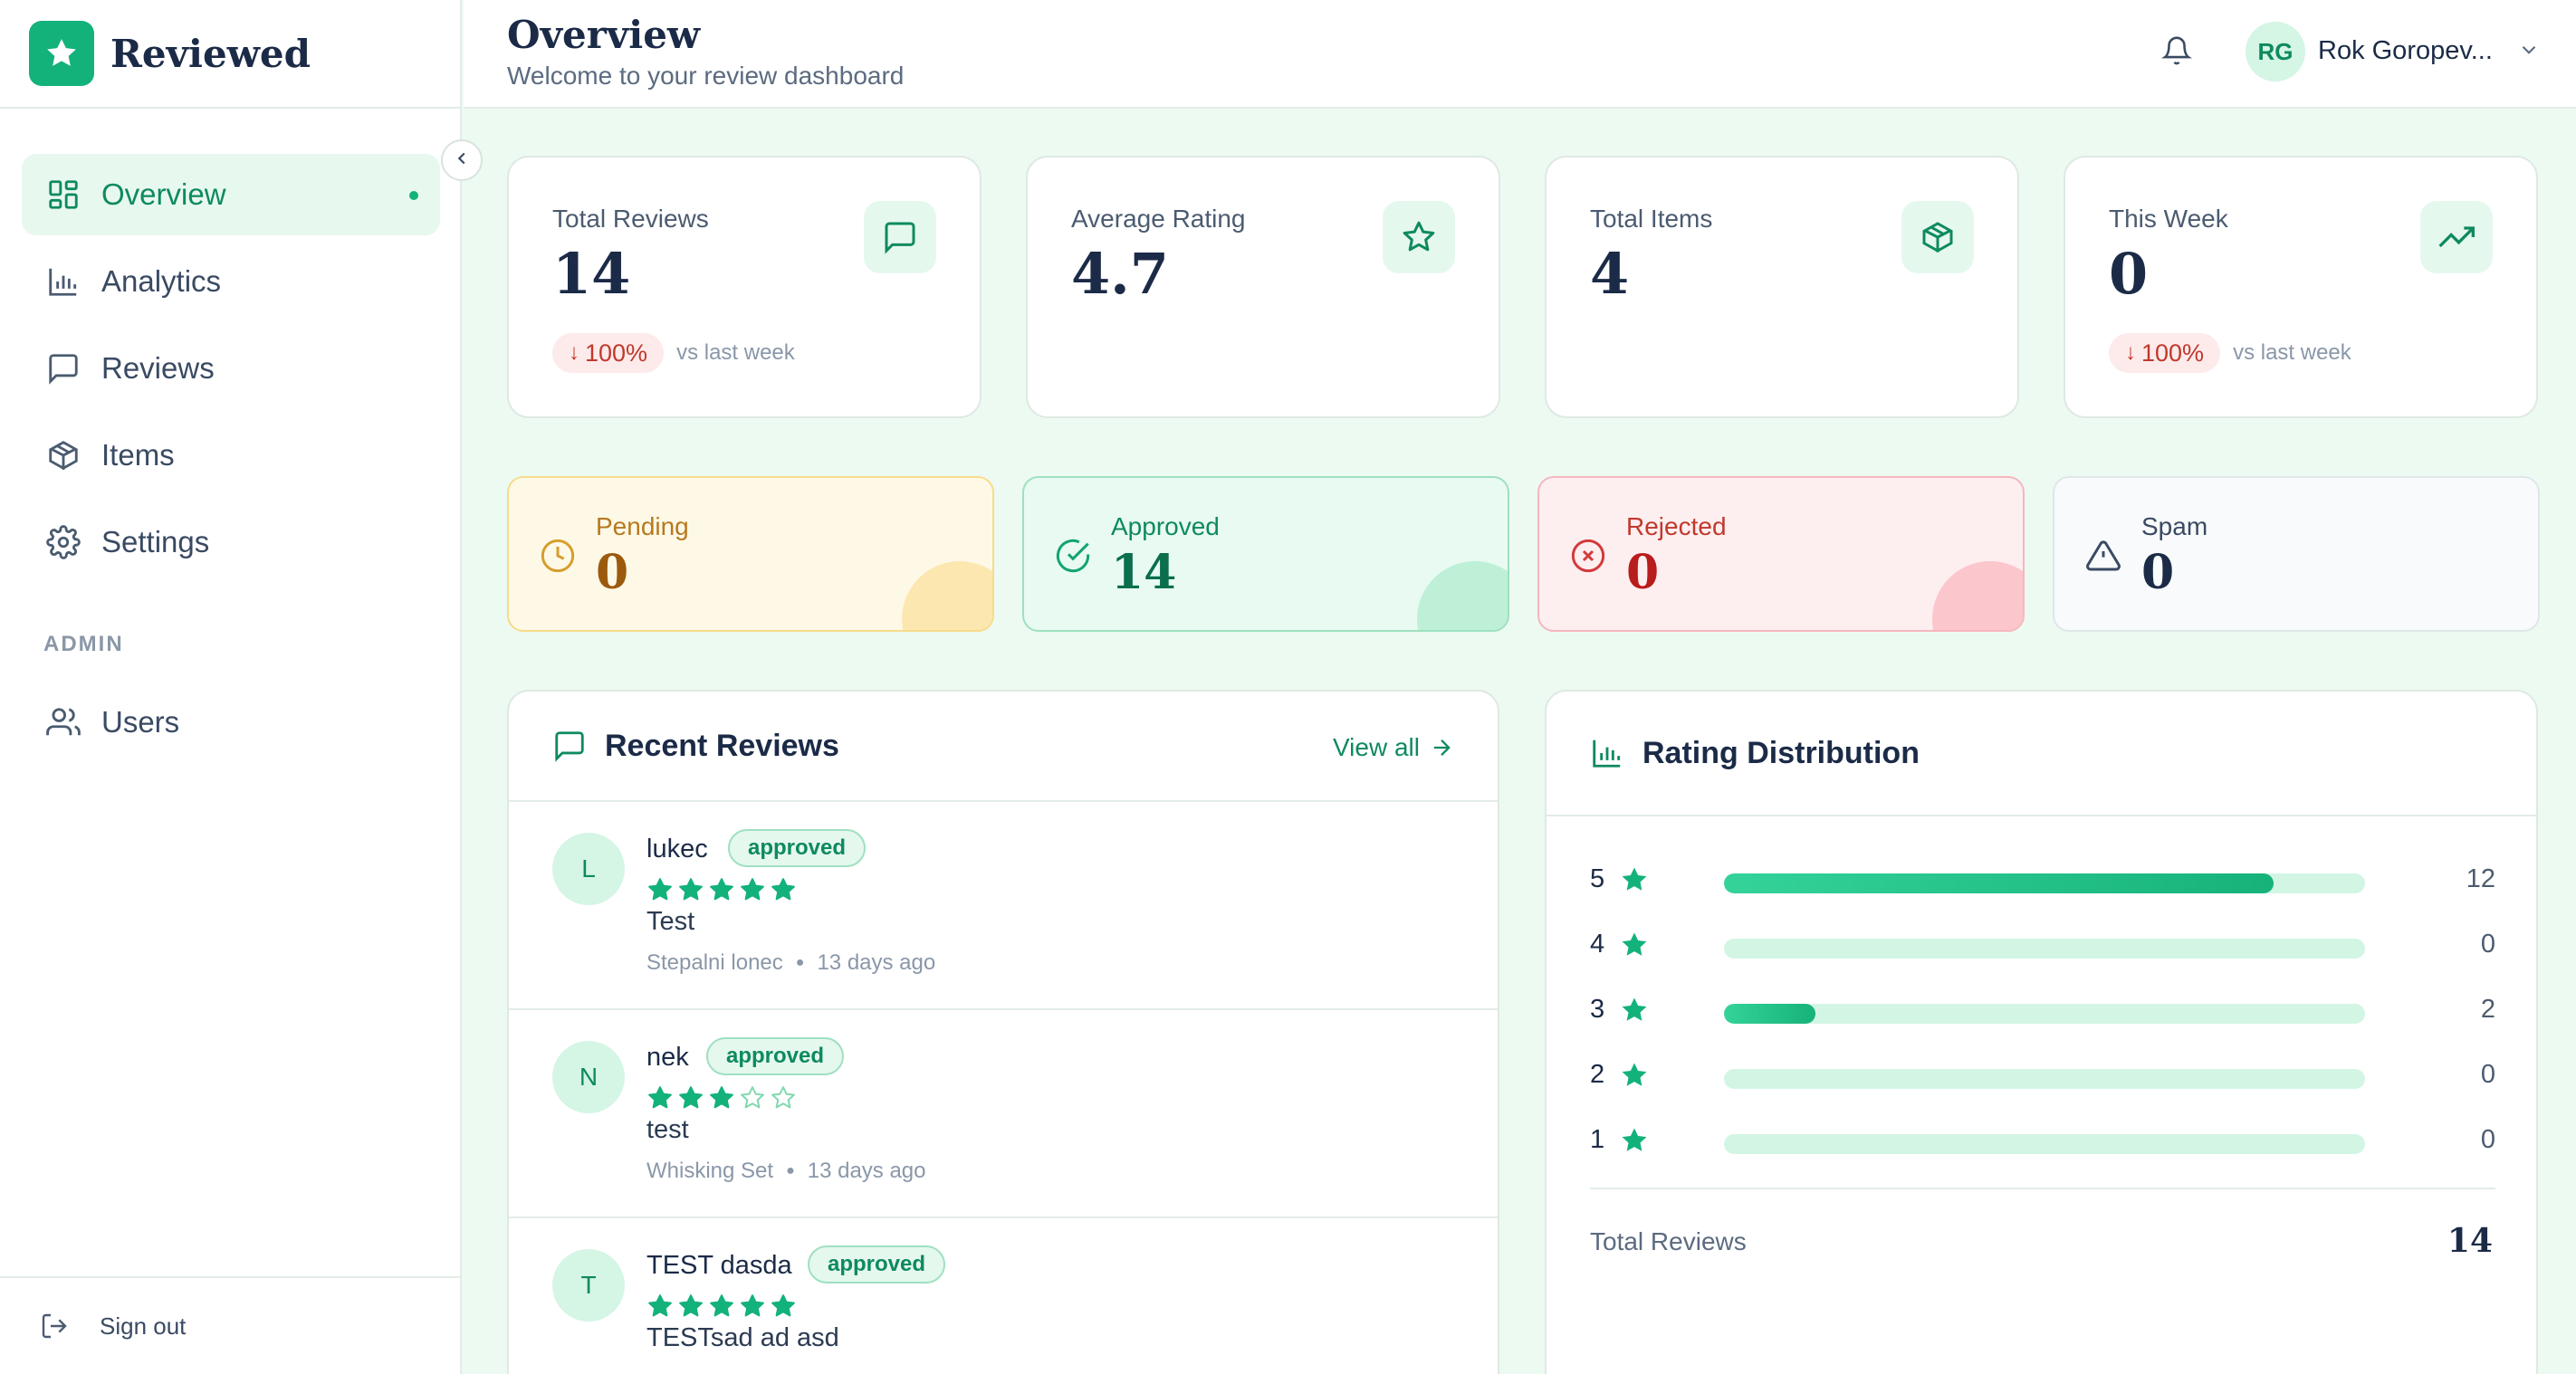 The image size is (2576, 1374). Describe the element at coordinates (612, 572) in the screenshot. I see `status-value: 0` at that location.